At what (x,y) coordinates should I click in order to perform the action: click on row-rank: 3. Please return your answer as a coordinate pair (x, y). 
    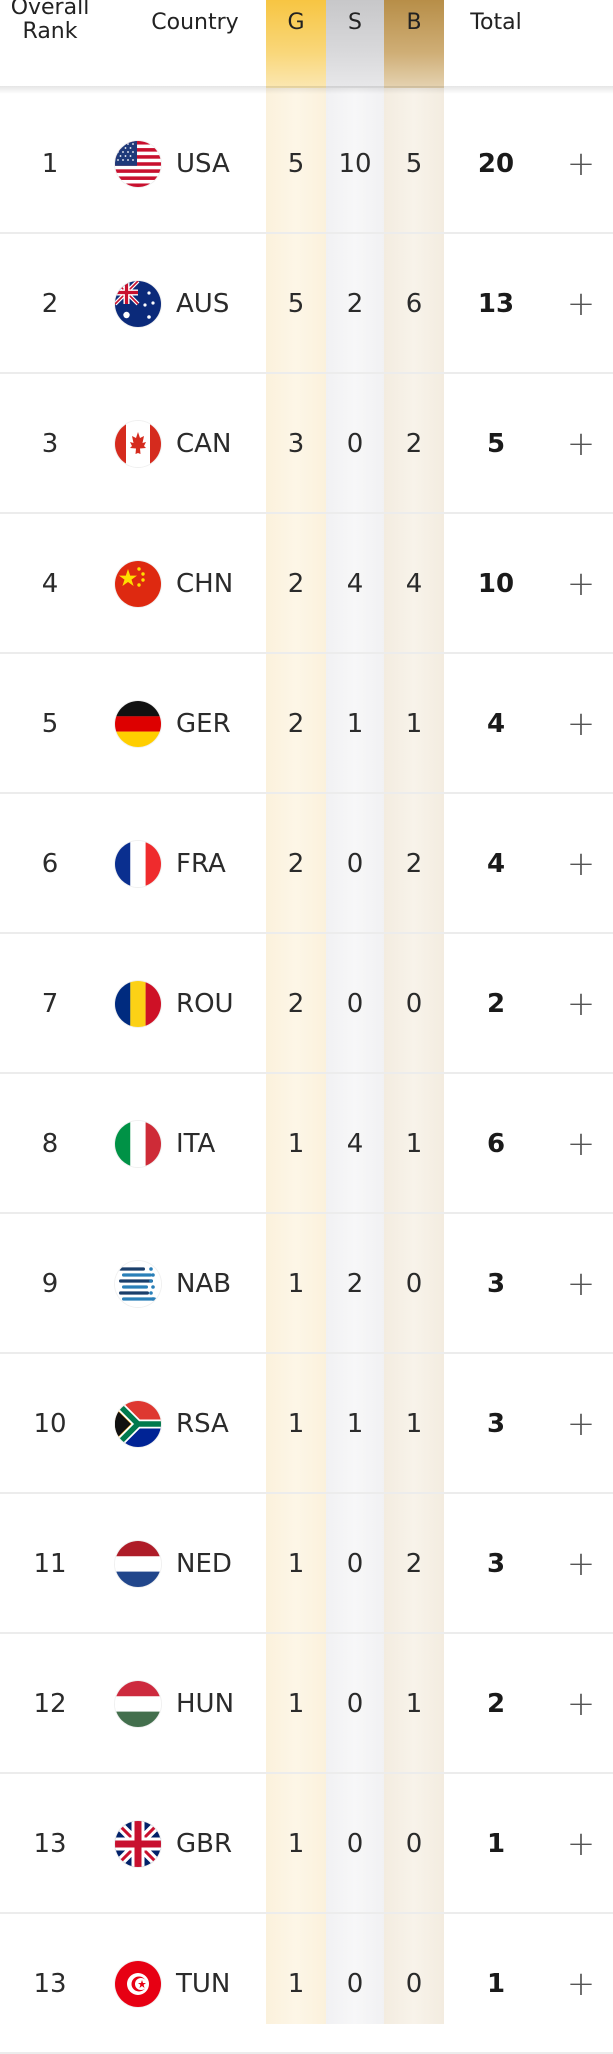
    Looking at the image, I should click on (50, 444).